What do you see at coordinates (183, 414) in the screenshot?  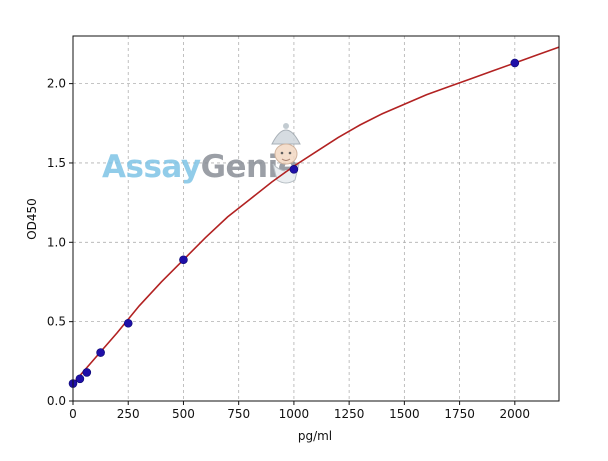 I see `x-tick-label: 500` at bounding box center [183, 414].